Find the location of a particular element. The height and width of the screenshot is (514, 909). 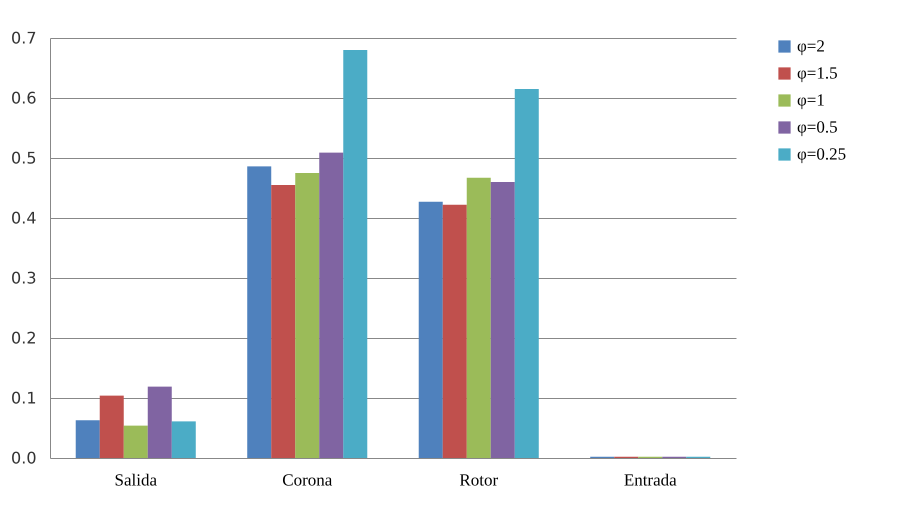

y-tick-label: 0.7 is located at coordinates (23, 38).